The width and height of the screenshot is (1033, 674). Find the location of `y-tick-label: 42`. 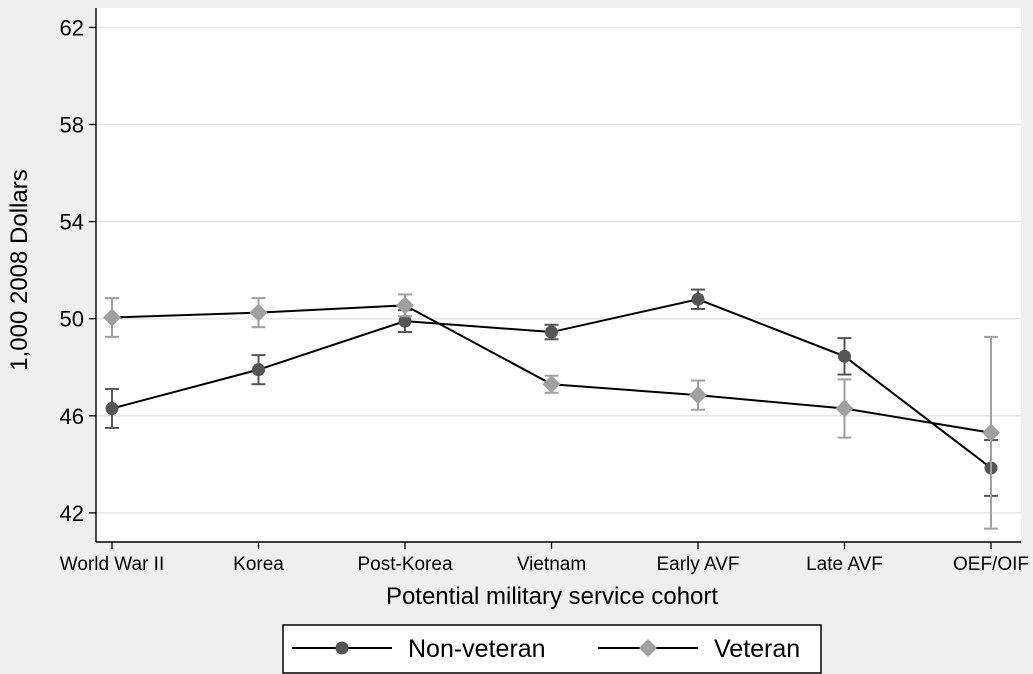

y-tick-label: 42 is located at coordinates (72, 513).